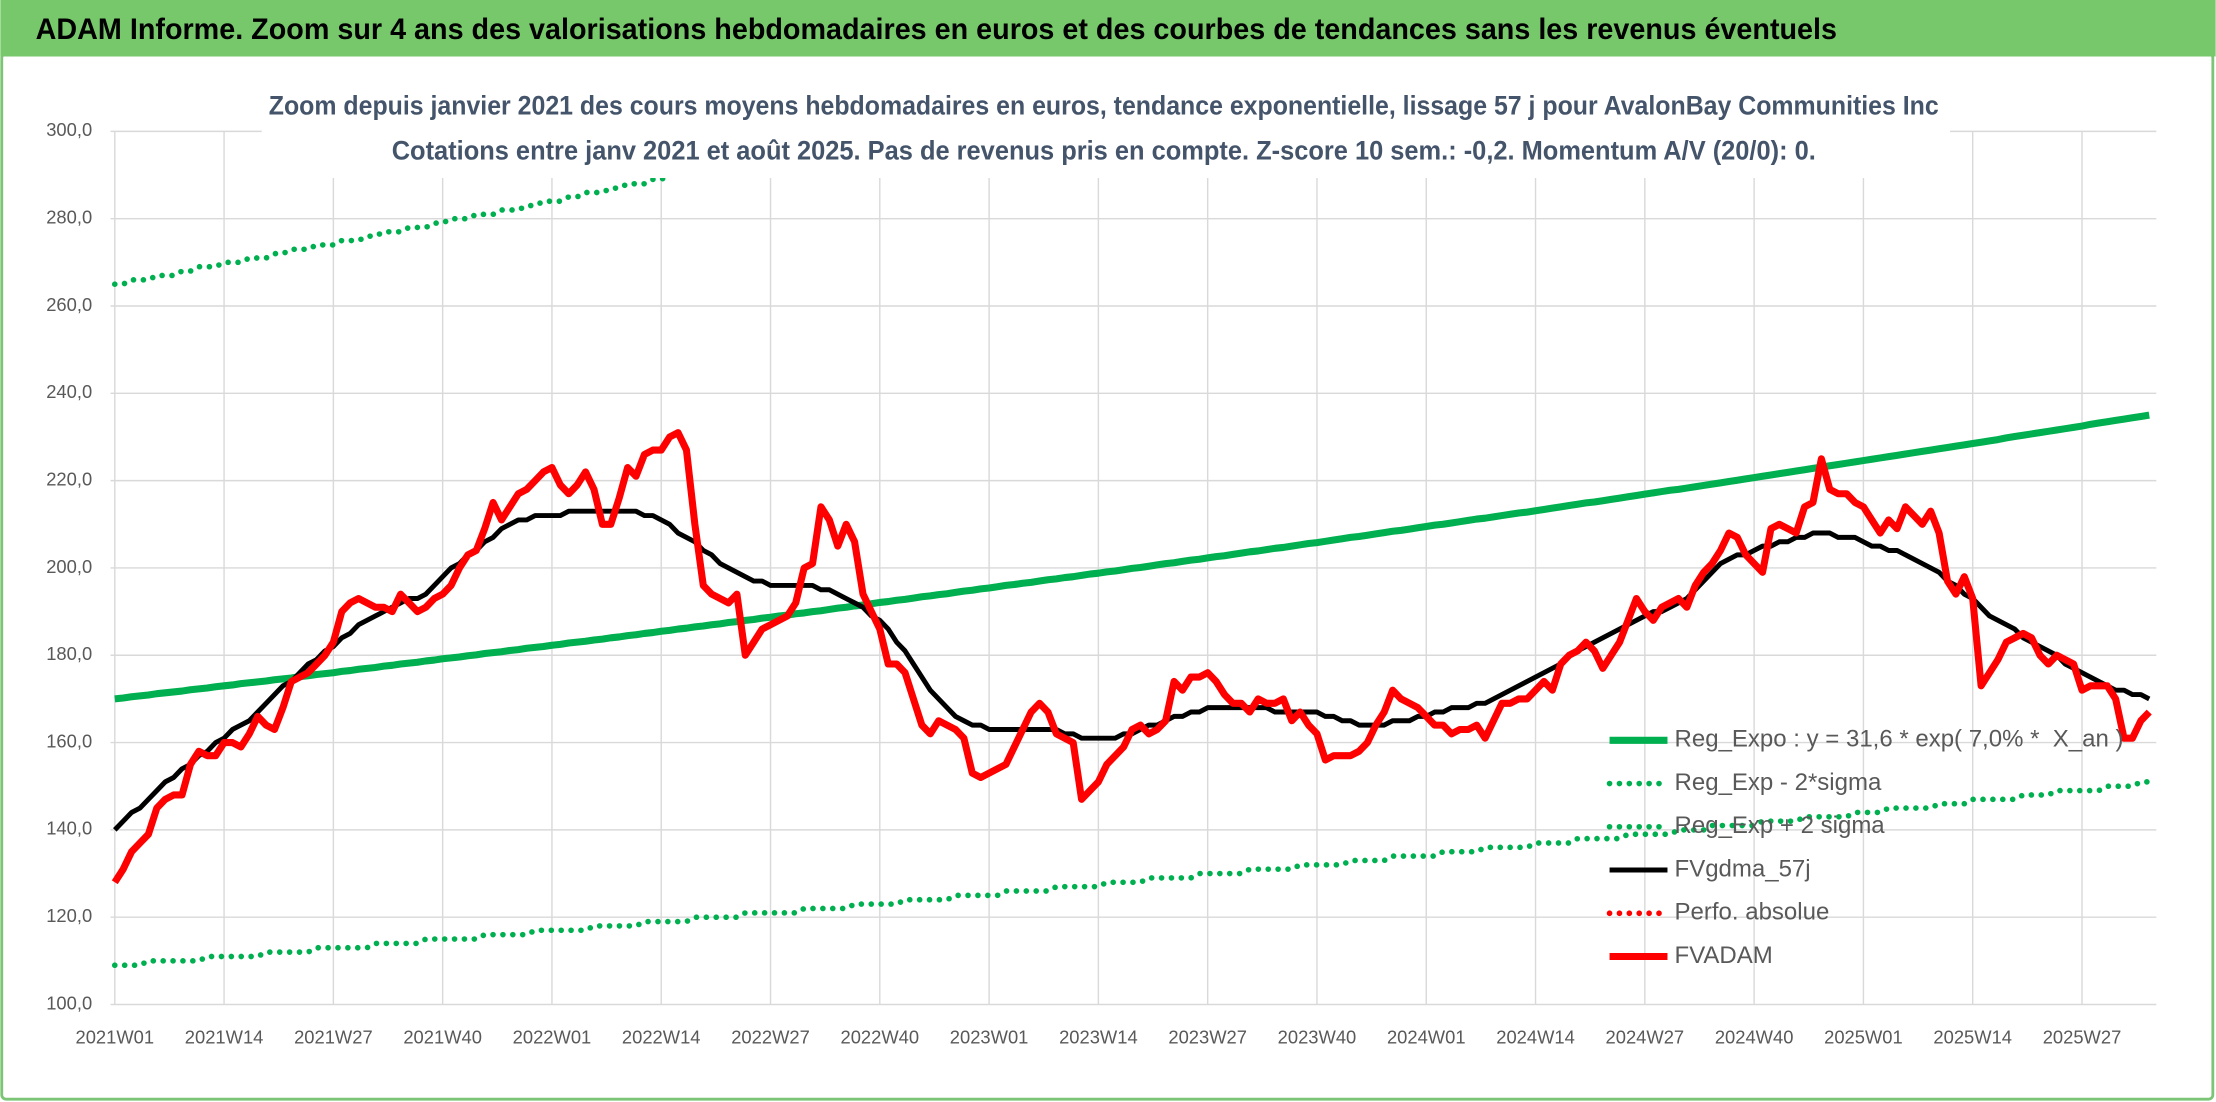  What do you see at coordinates (1106, 131) in the screenshot?
I see `title-box` at bounding box center [1106, 131].